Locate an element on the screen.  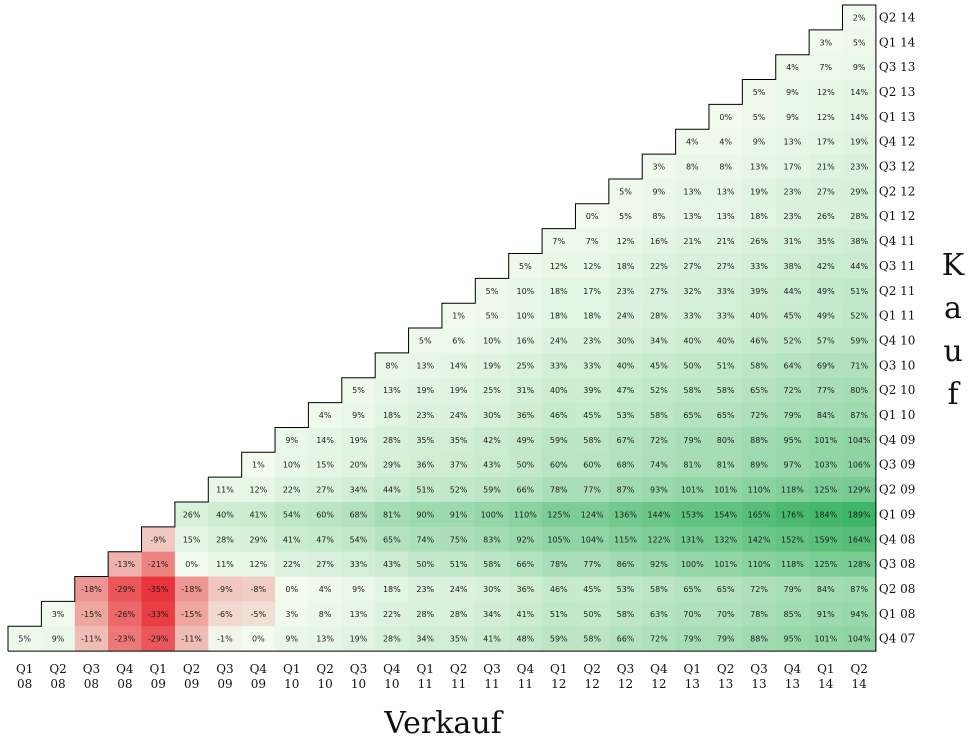
cell-value-label: -15% is located at coordinates (91, 614).